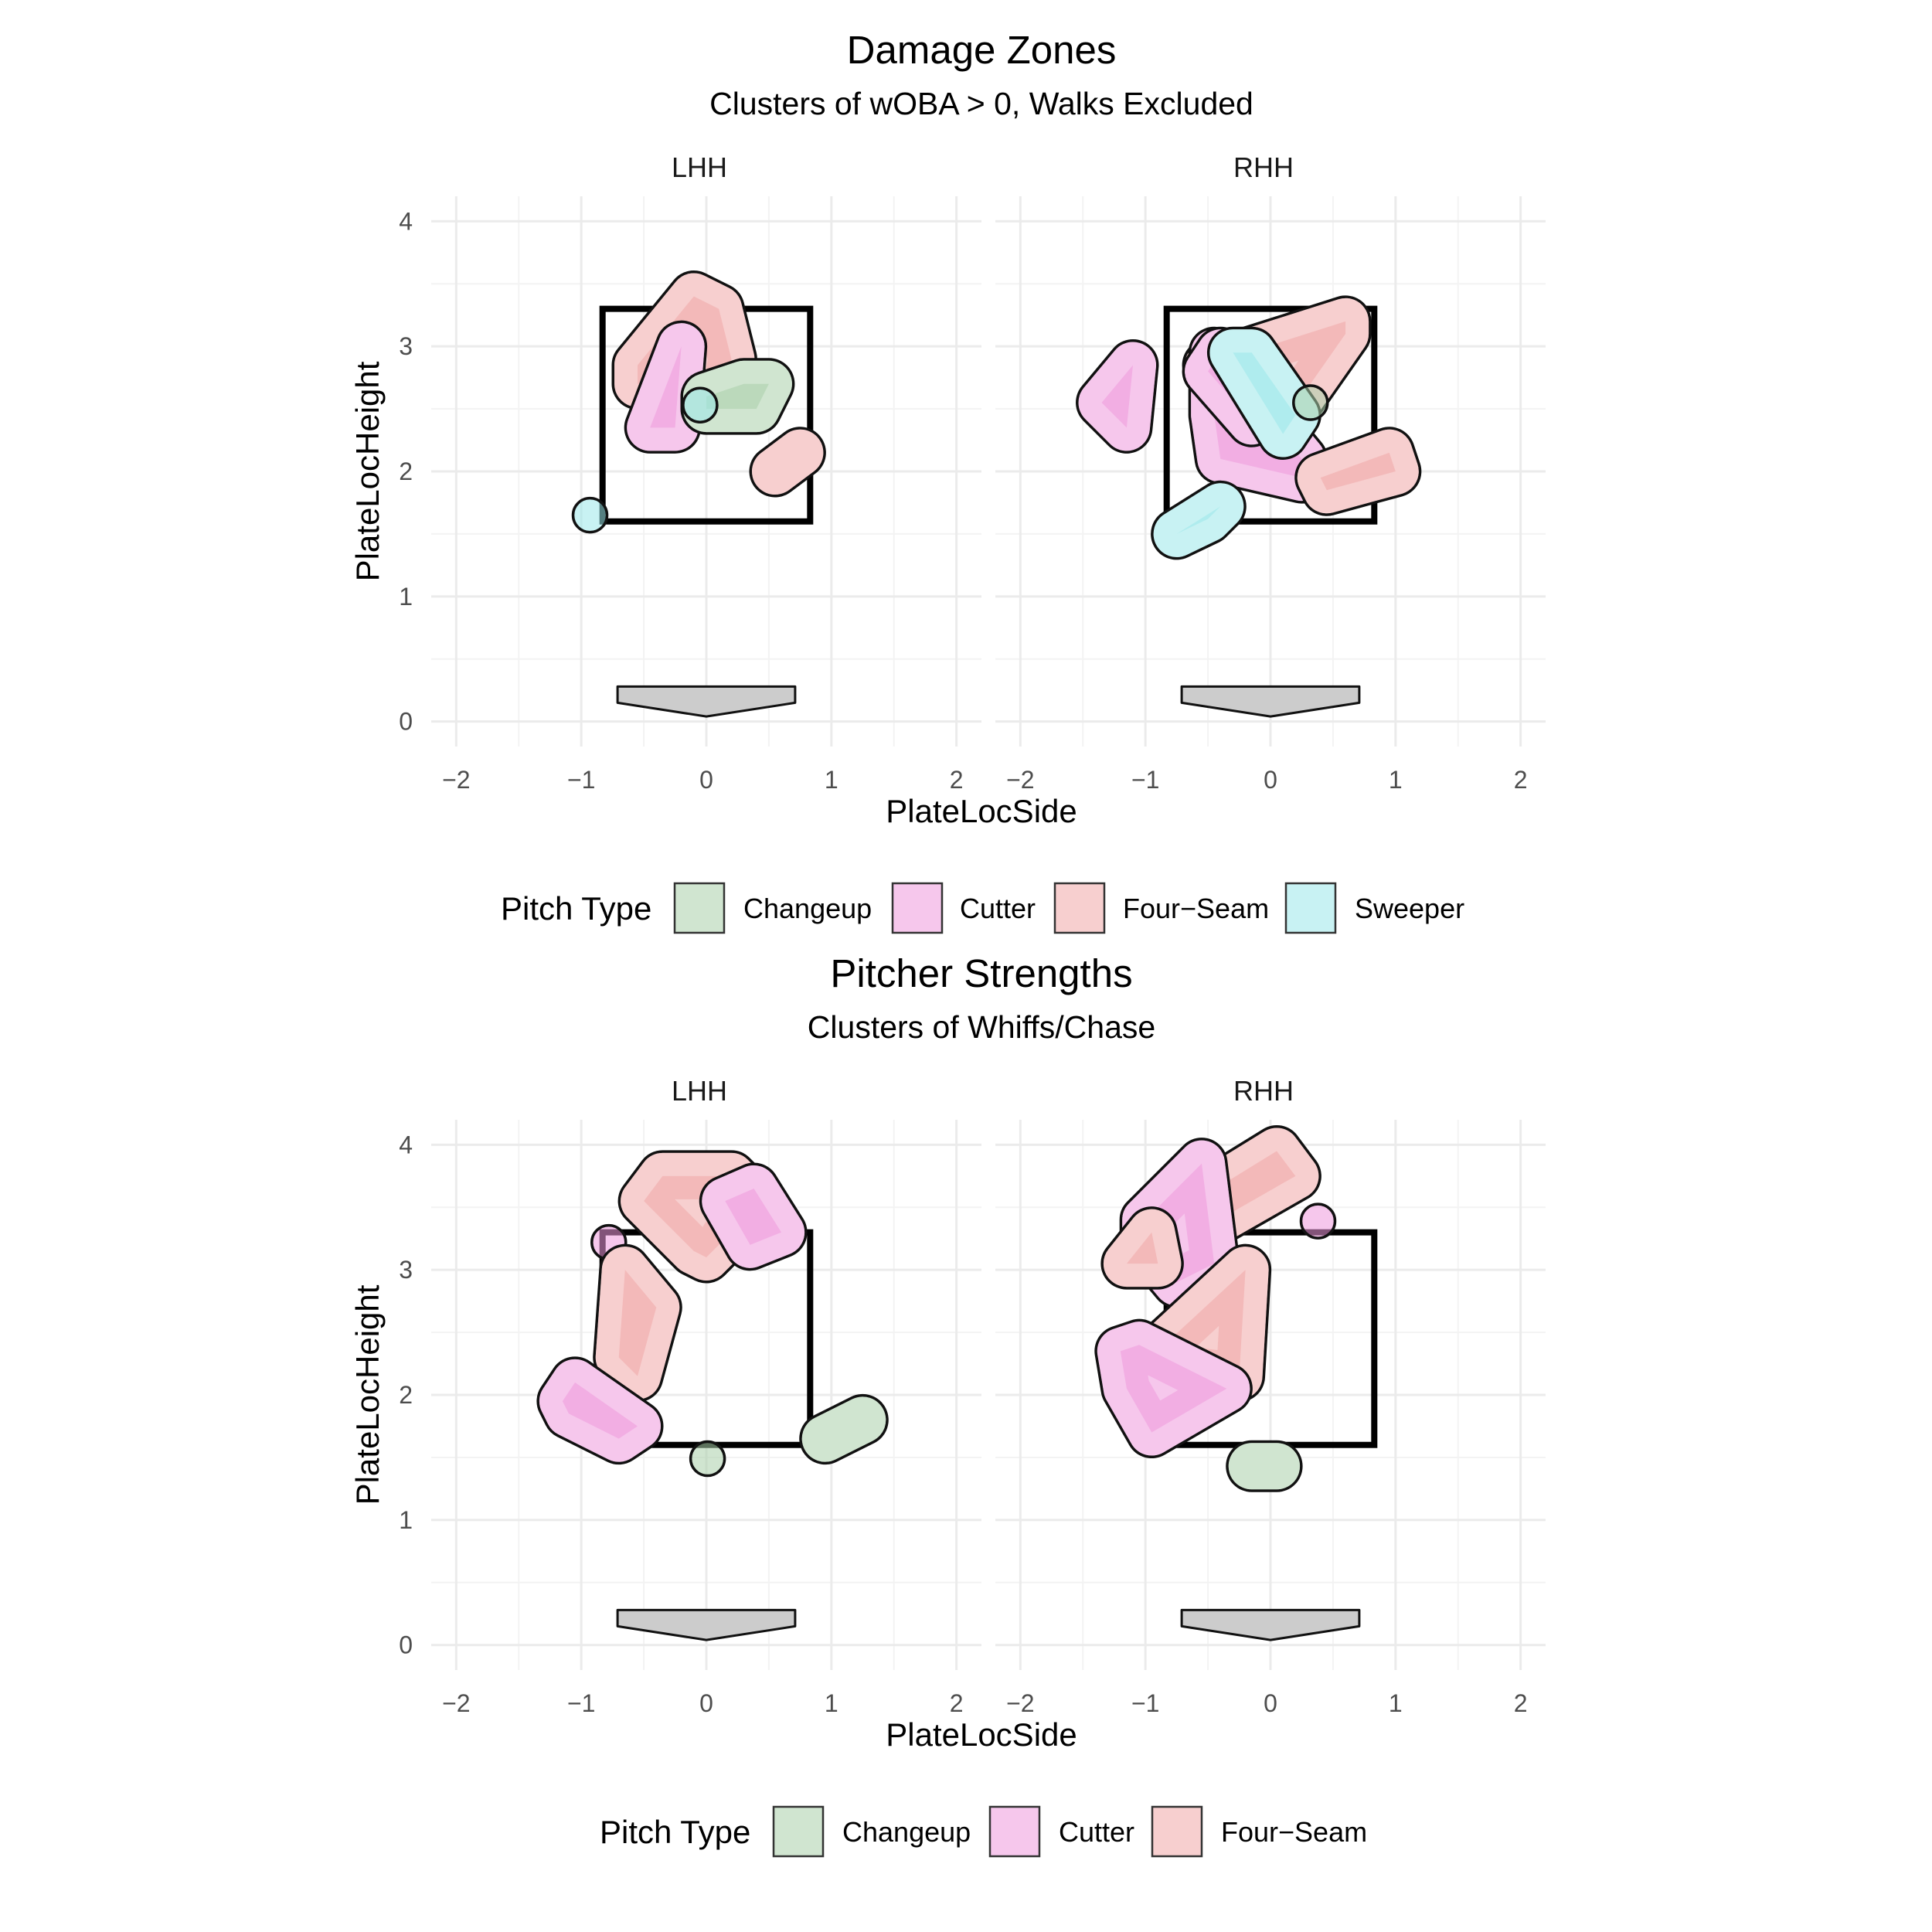 This screenshot has height=1932, width=1932. I want to click on legend-key-changeup, so click(699, 908).